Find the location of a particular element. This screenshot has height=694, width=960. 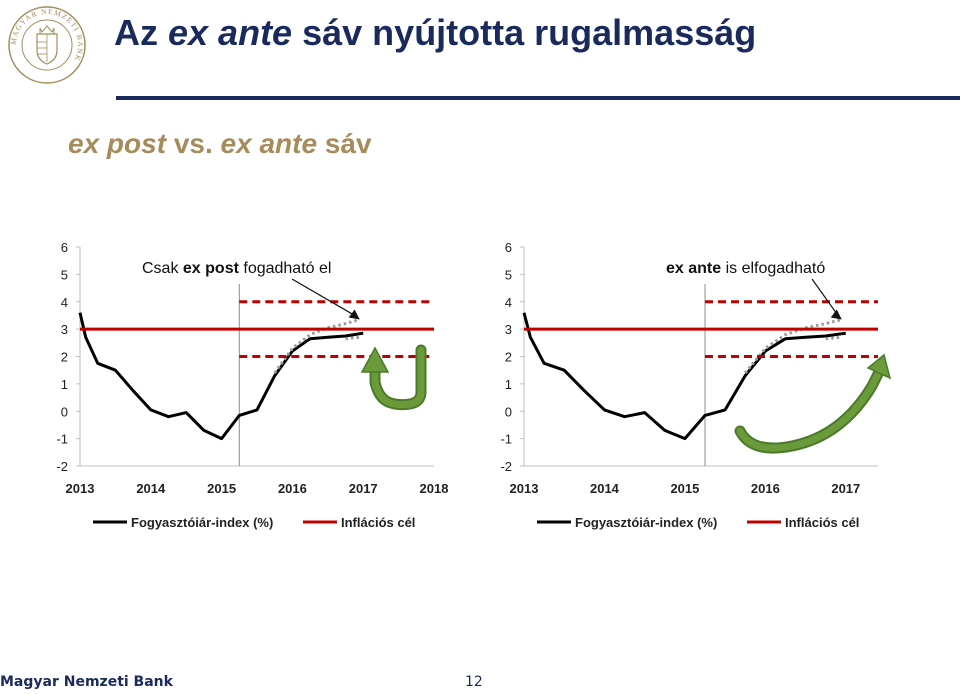

annotation-text: Csak ex post fogadható el is located at coordinates (236, 268).